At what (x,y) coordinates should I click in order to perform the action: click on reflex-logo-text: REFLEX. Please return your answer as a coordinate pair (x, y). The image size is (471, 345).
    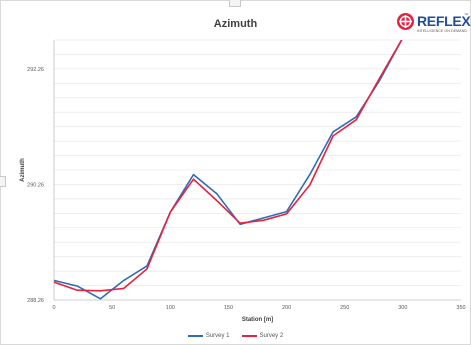
    Looking at the image, I should click on (444, 21).